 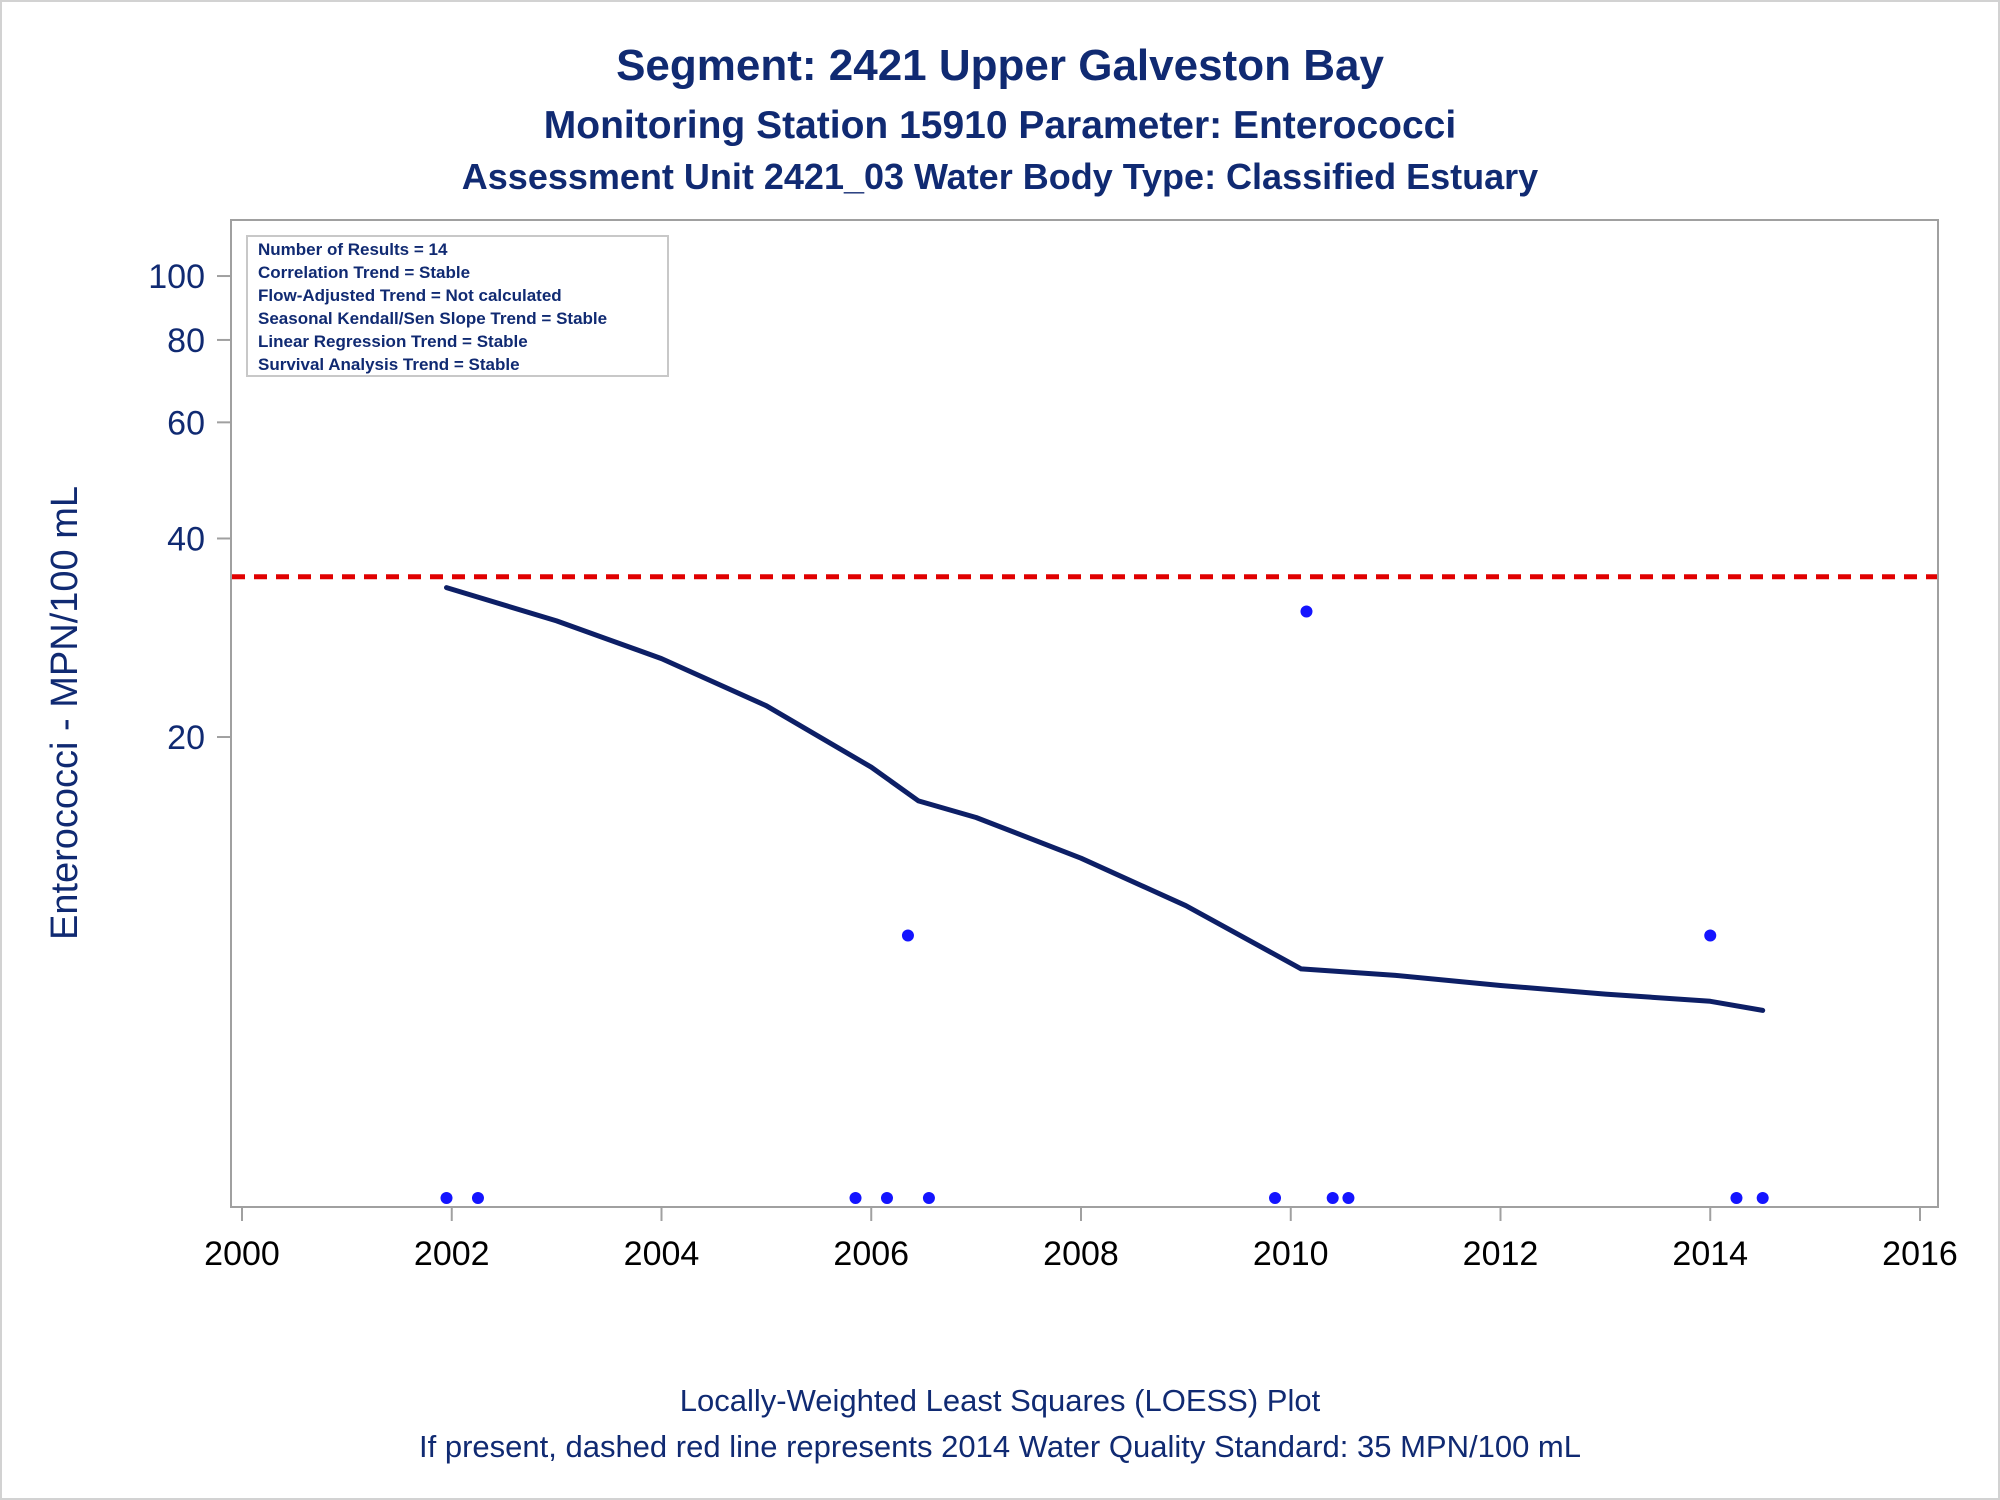 I want to click on stats-survival-analysis-trend: Survival Analysis Trend = Stable, so click(x=389, y=364).